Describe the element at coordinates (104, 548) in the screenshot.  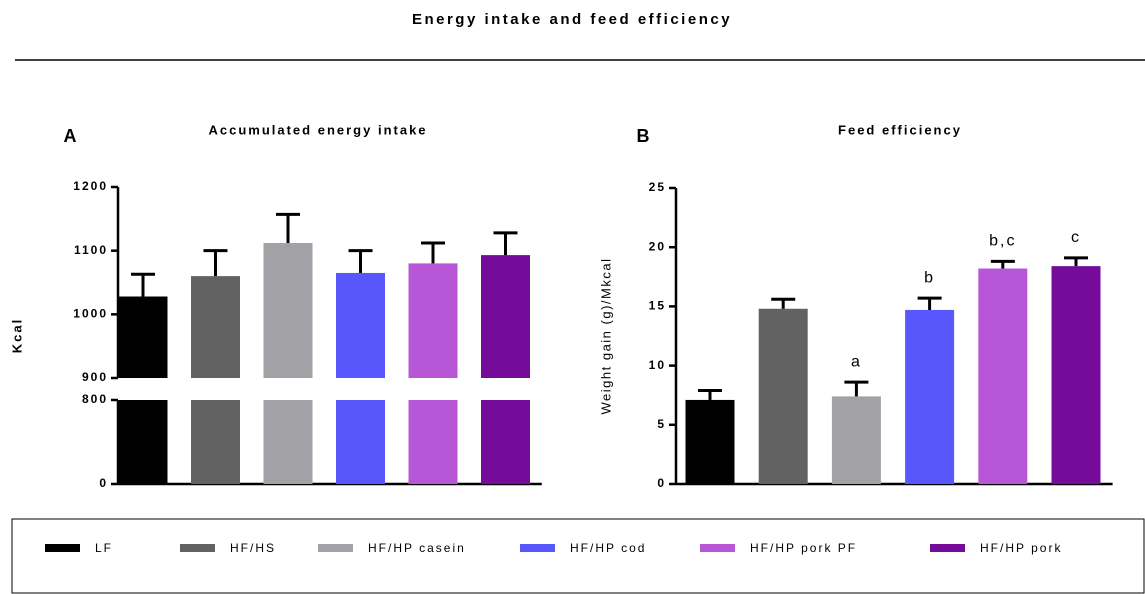
I see `legend-label: LF` at that location.